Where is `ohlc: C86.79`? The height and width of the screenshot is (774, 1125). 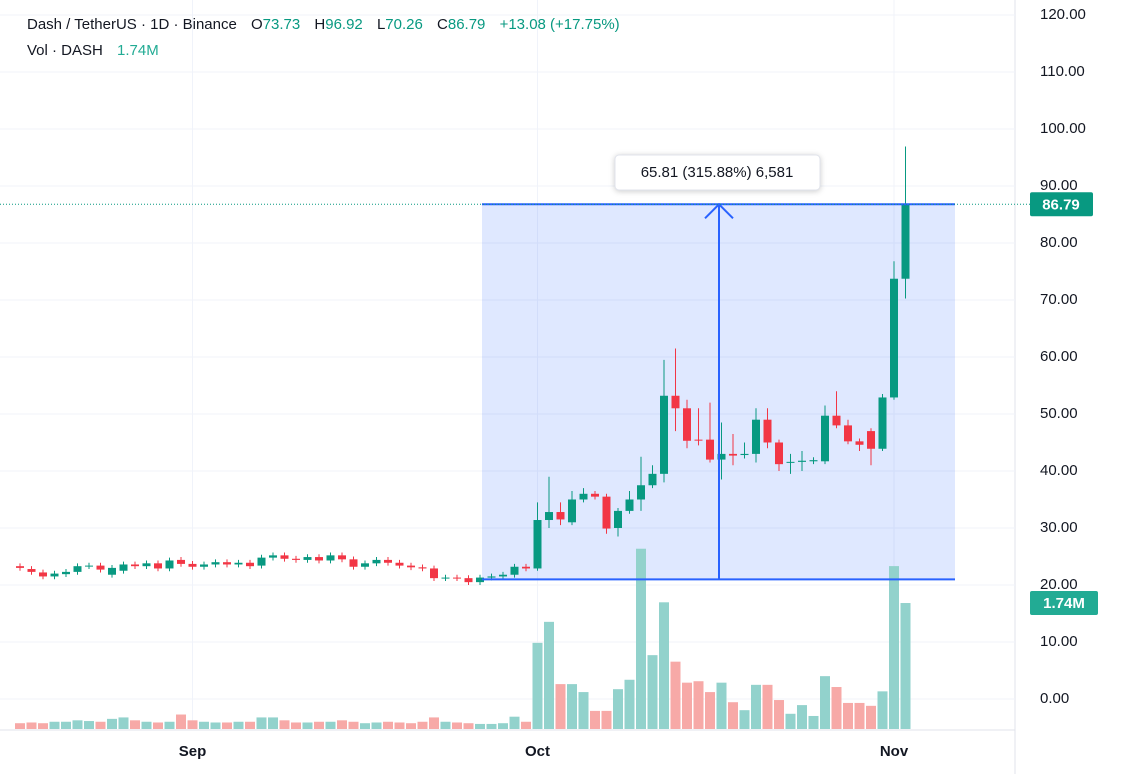 ohlc: C86.79 is located at coordinates (461, 24).